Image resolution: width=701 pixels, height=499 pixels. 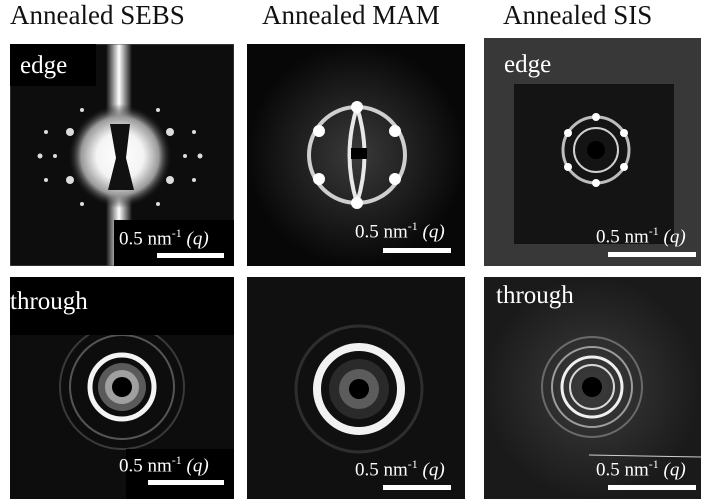 I want to click on diffraction-panel-mam-edge: 0.5 nm-1 (q), so click(x=356, y=155).